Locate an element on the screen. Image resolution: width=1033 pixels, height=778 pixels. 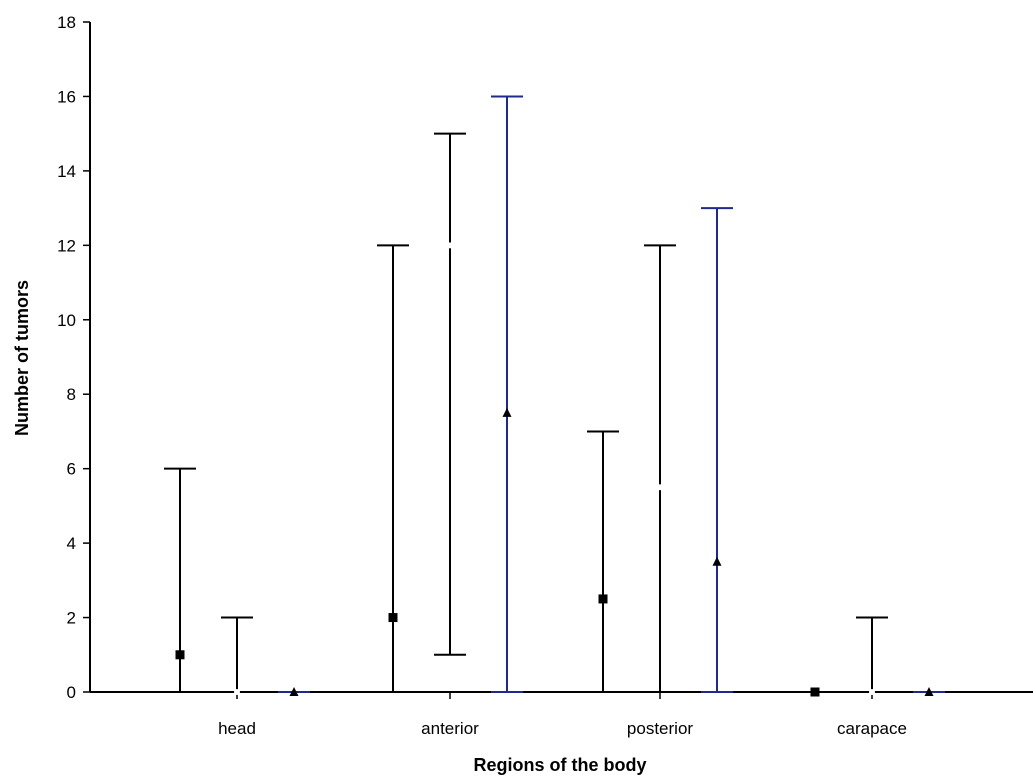
y-tick-label: 16 is located at coordinates (66, 96).